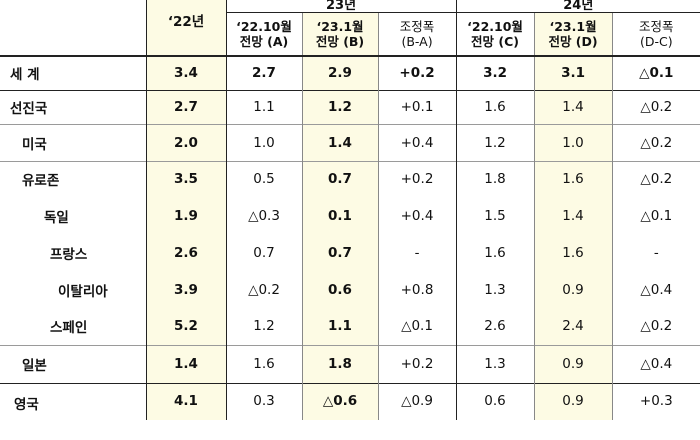 The height and width of the screenshot is (440, 700). I want to click on cell-23-jan: 0.6, so click(339, 289).